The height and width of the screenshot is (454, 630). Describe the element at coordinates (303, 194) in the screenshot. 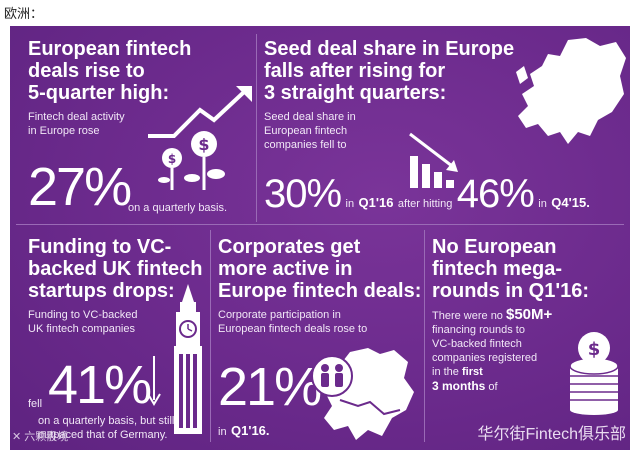

I see `seed-share-q1: 30%` at that location.